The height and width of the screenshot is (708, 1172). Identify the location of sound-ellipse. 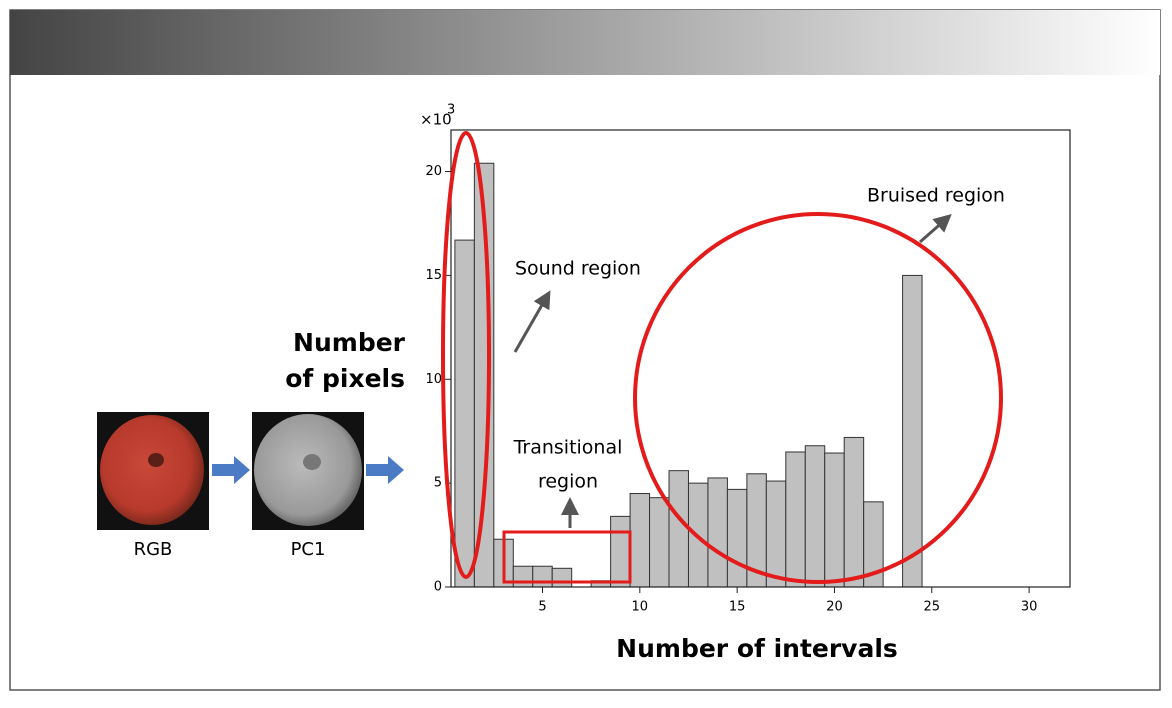
(466, 355).